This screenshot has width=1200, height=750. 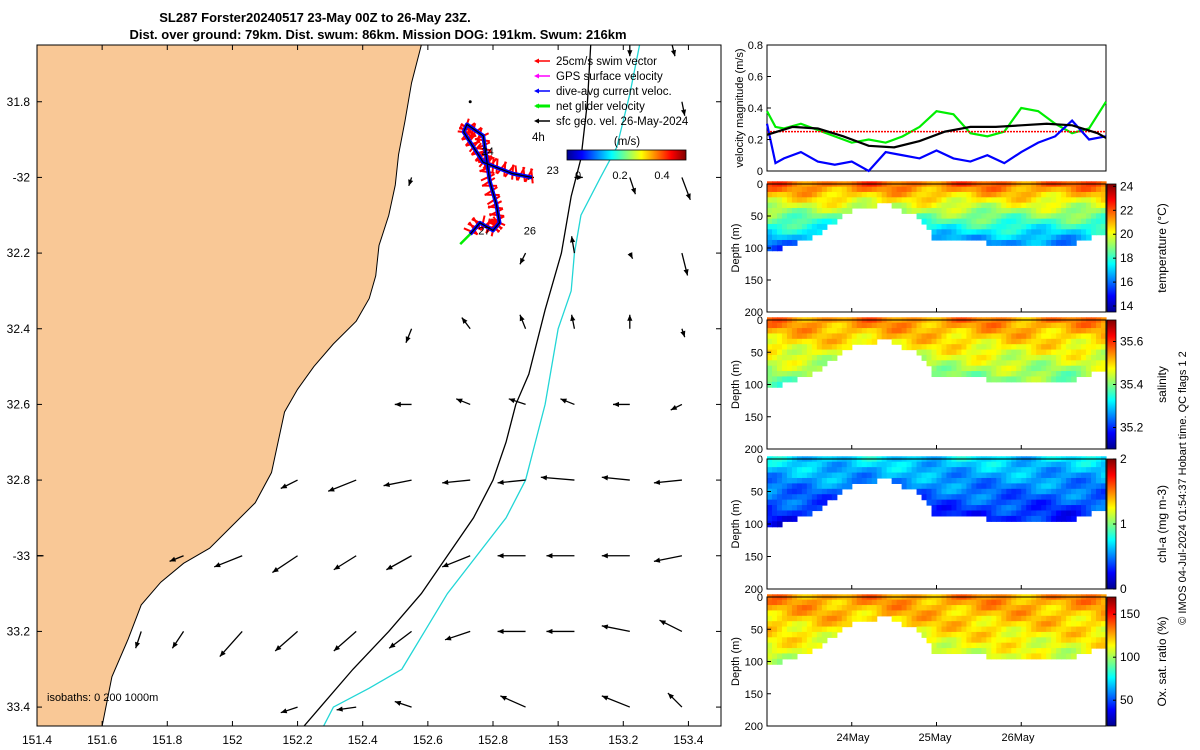 I want to click on velocity-arrow, so click(x=517, y=402).